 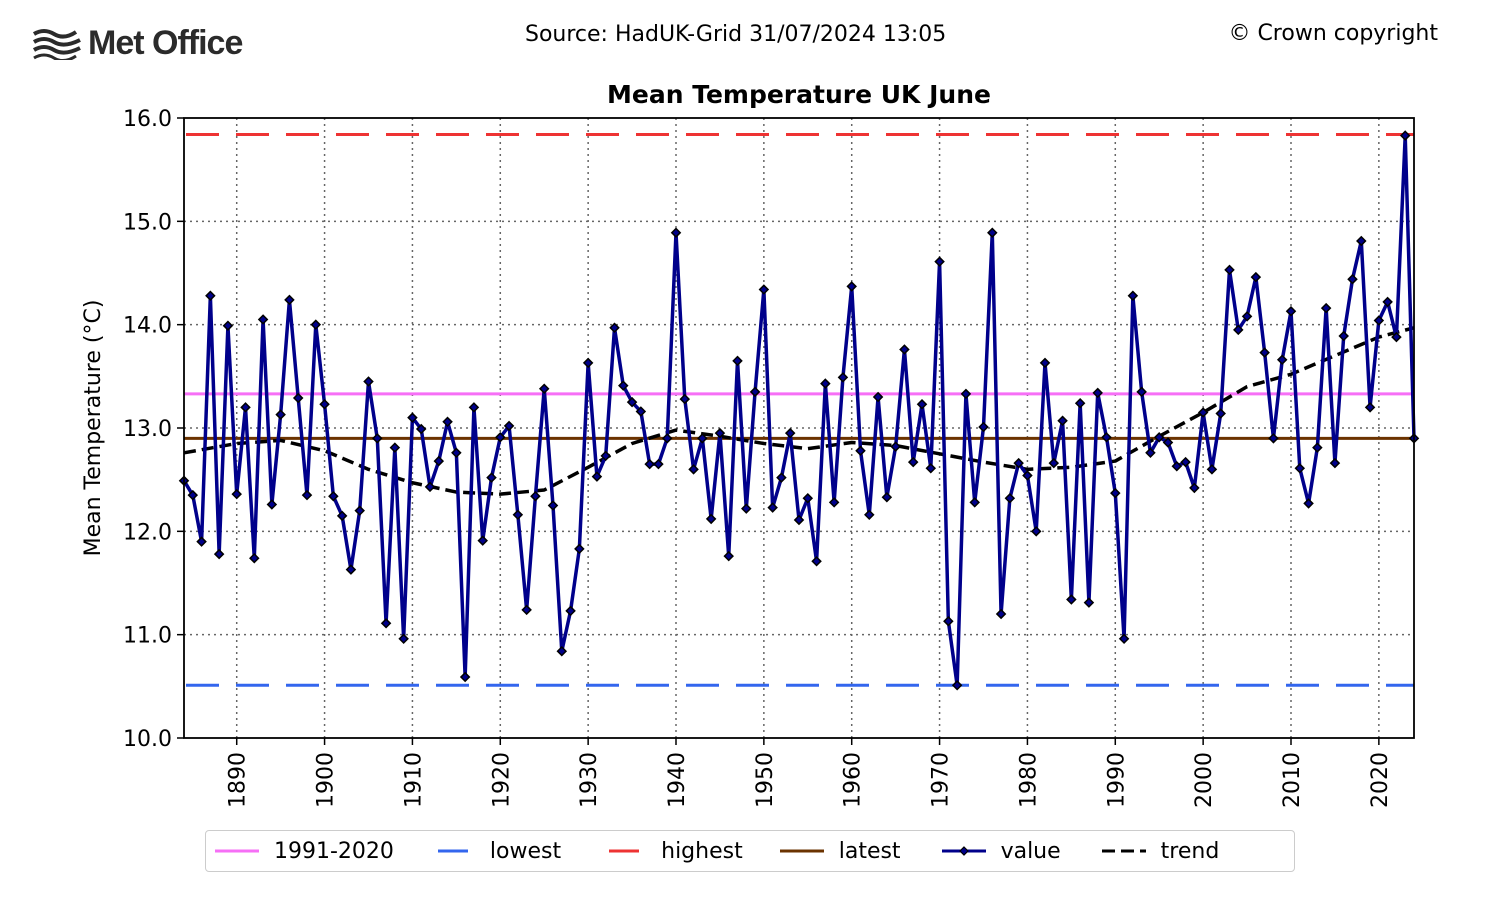 I want to click on x-tick-label: 1980, so click(x=1028, y=780).